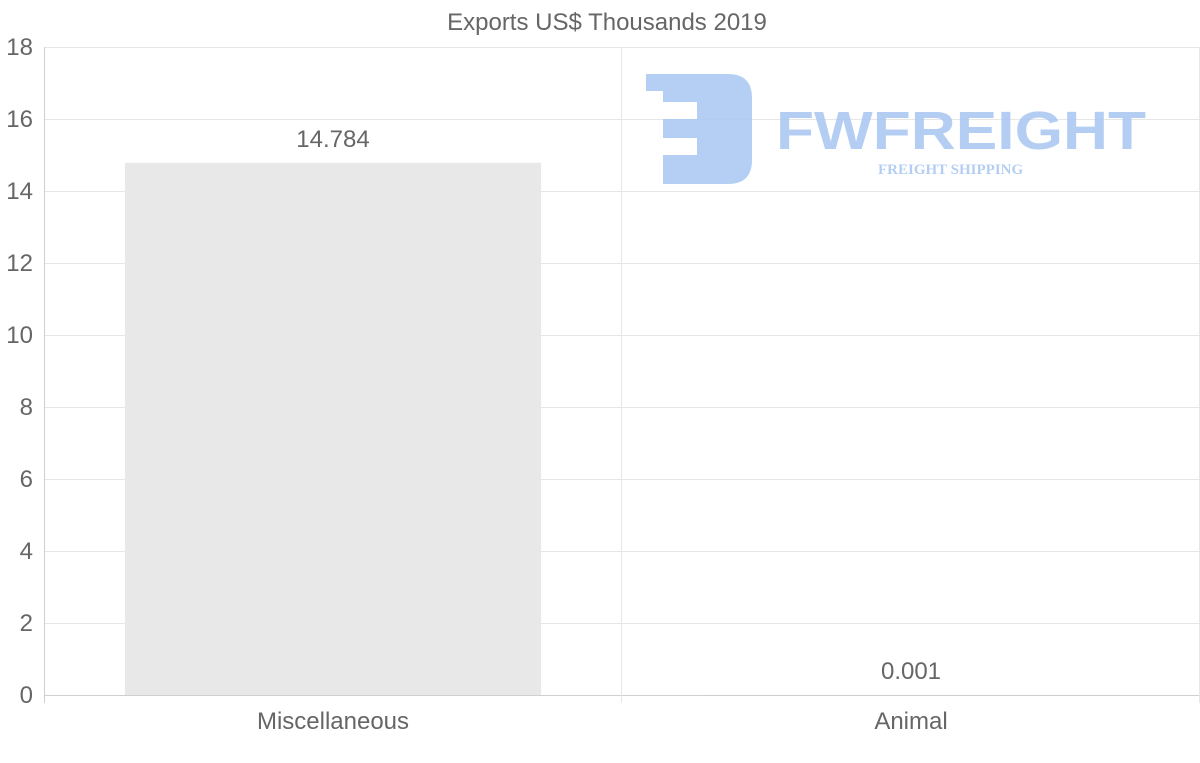 The width and height of the screenshot is (1200, 763). I want to click on watermark-tagline: FREIGHT SHIPPING, so click(950, 170).